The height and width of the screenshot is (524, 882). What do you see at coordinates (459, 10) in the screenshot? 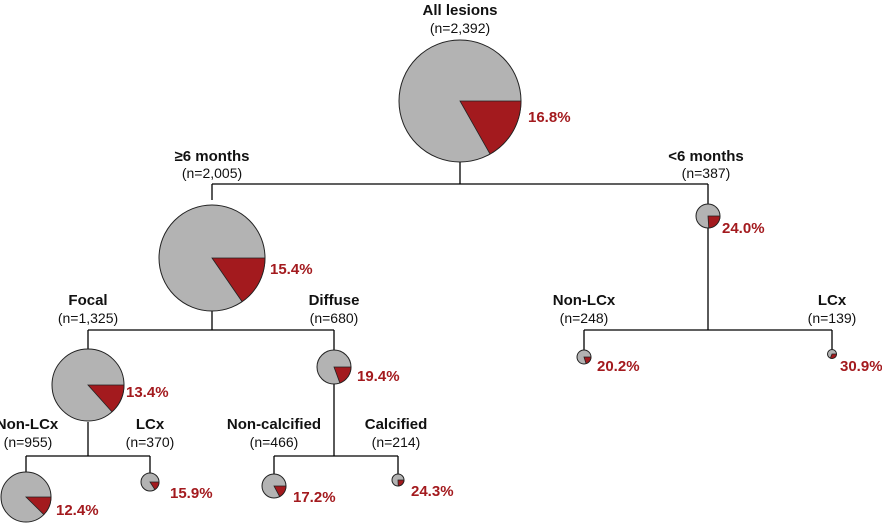
I see `label-all-lesions-title: All lesions` at bounding box center [459, 10].